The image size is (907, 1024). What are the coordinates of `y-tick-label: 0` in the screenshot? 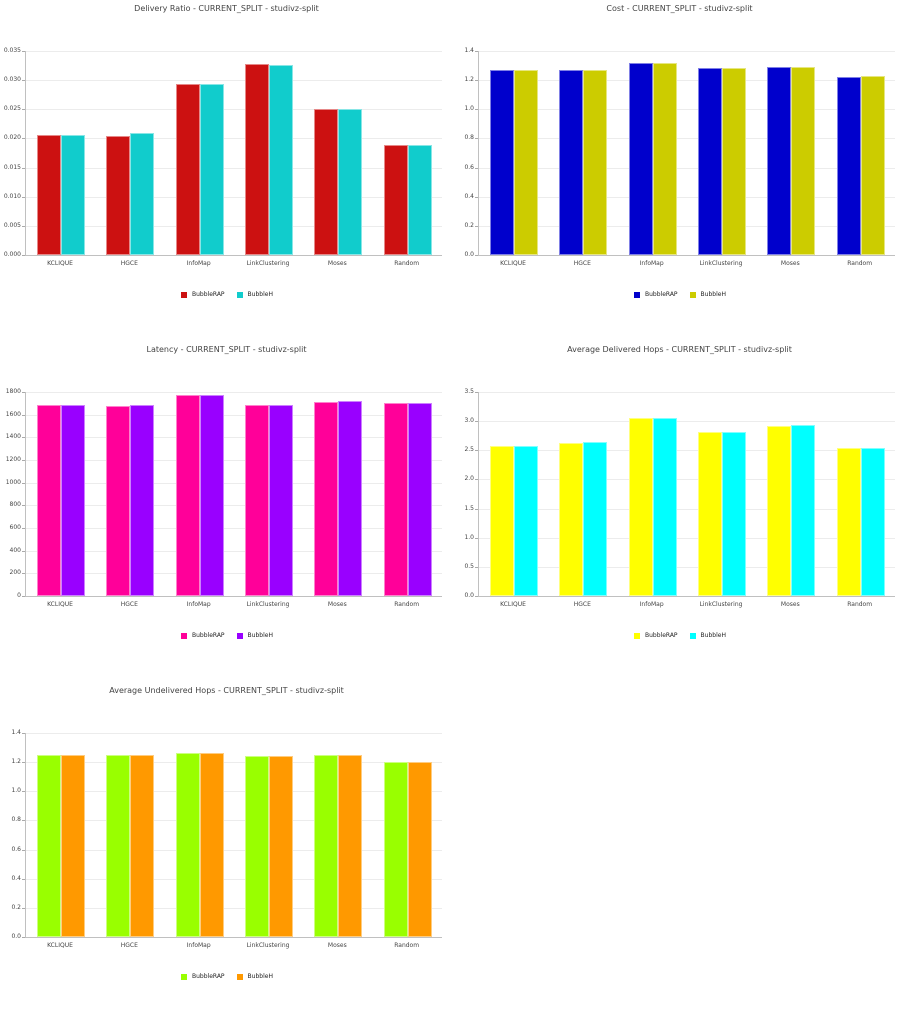 It's located at (19, 595).